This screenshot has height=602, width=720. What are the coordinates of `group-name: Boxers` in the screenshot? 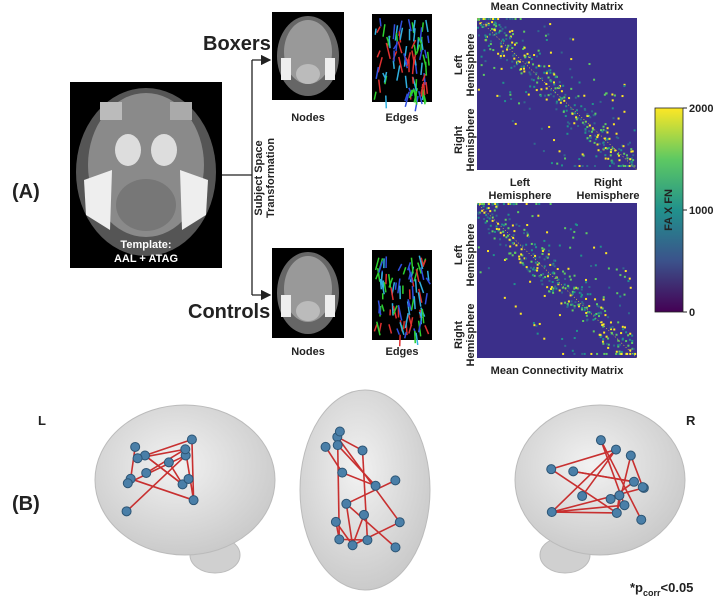 It's located at (237, 44).